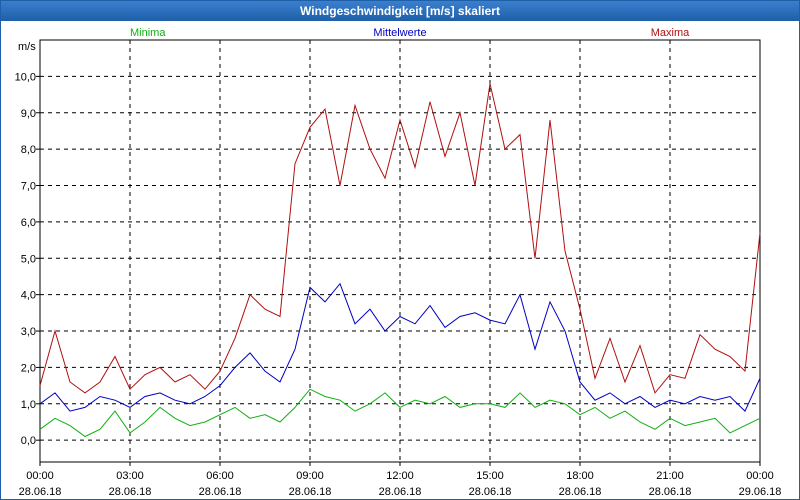  Describe the element at coordinates (28, 332) in the screenshot. I see `y-tick-label: 3,0` at that location.